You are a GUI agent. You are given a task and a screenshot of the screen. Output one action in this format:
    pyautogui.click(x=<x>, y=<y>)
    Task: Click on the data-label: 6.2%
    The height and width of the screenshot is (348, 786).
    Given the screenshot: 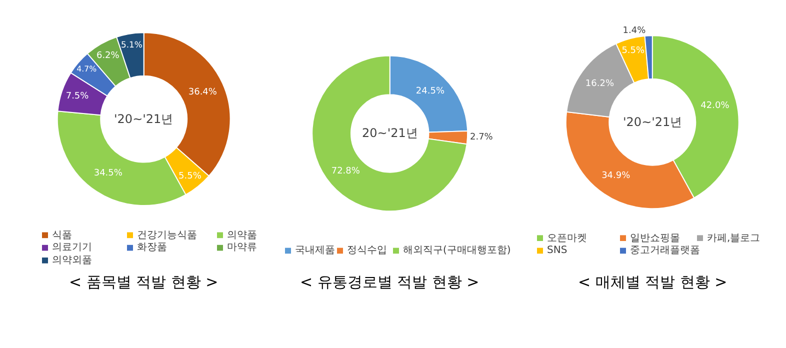 What is the action you would take?
    pyautogui.click(x=108, y=56)
    